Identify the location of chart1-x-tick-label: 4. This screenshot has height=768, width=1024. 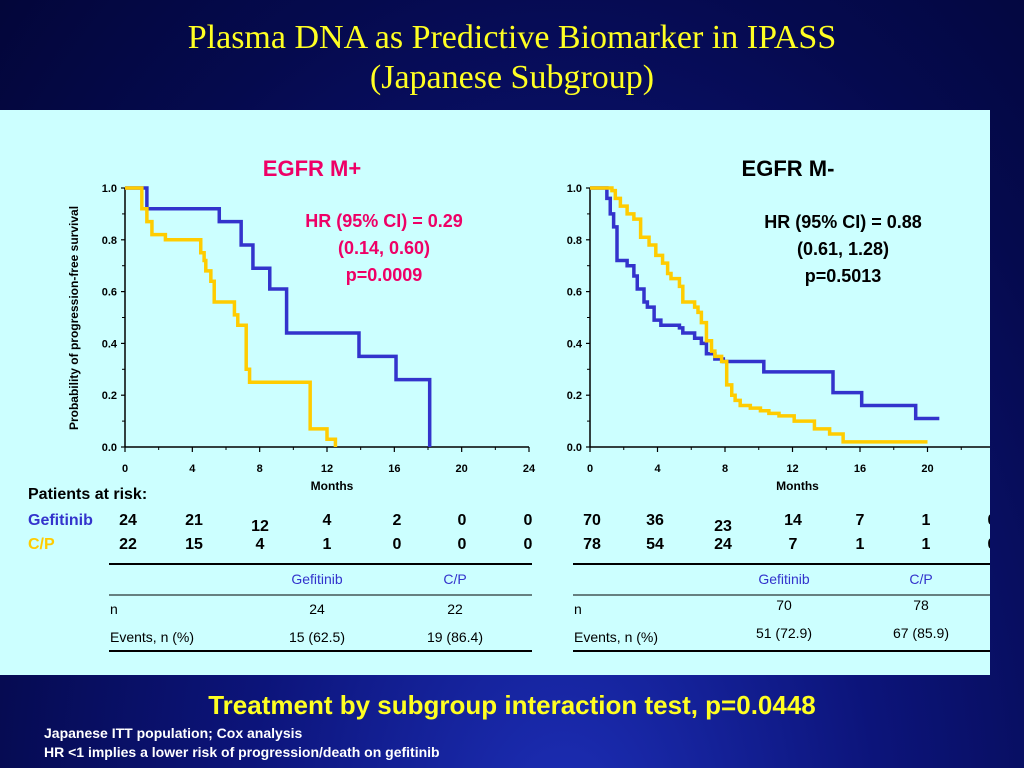
(192, 469).